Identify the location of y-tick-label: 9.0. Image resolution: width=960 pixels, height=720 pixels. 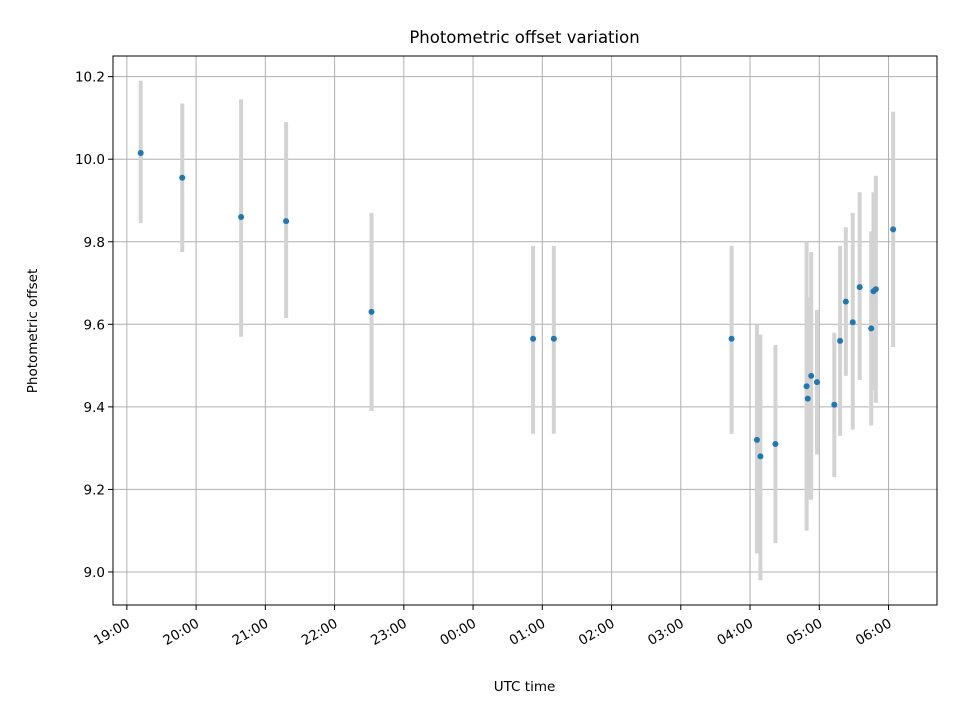
(94, 573).